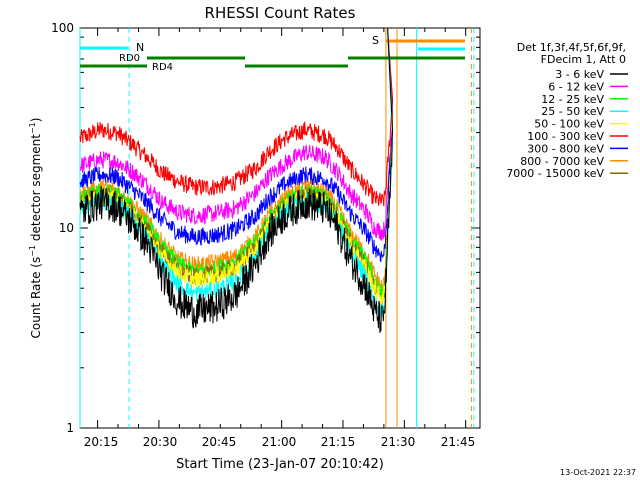 The image size is (640, 480). Describe the element at coordinates (280, 13) in the screenshot. I see `chart-title: RHESSI Count Rates` at that location.